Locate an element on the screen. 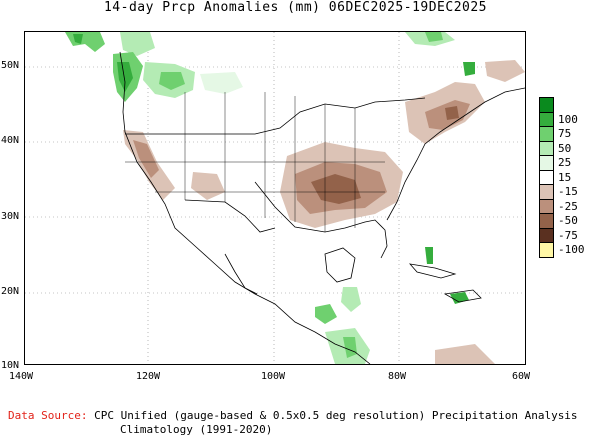 The image size is (591, 438). source-label: Data Source: is located at coordinates (48, 415).